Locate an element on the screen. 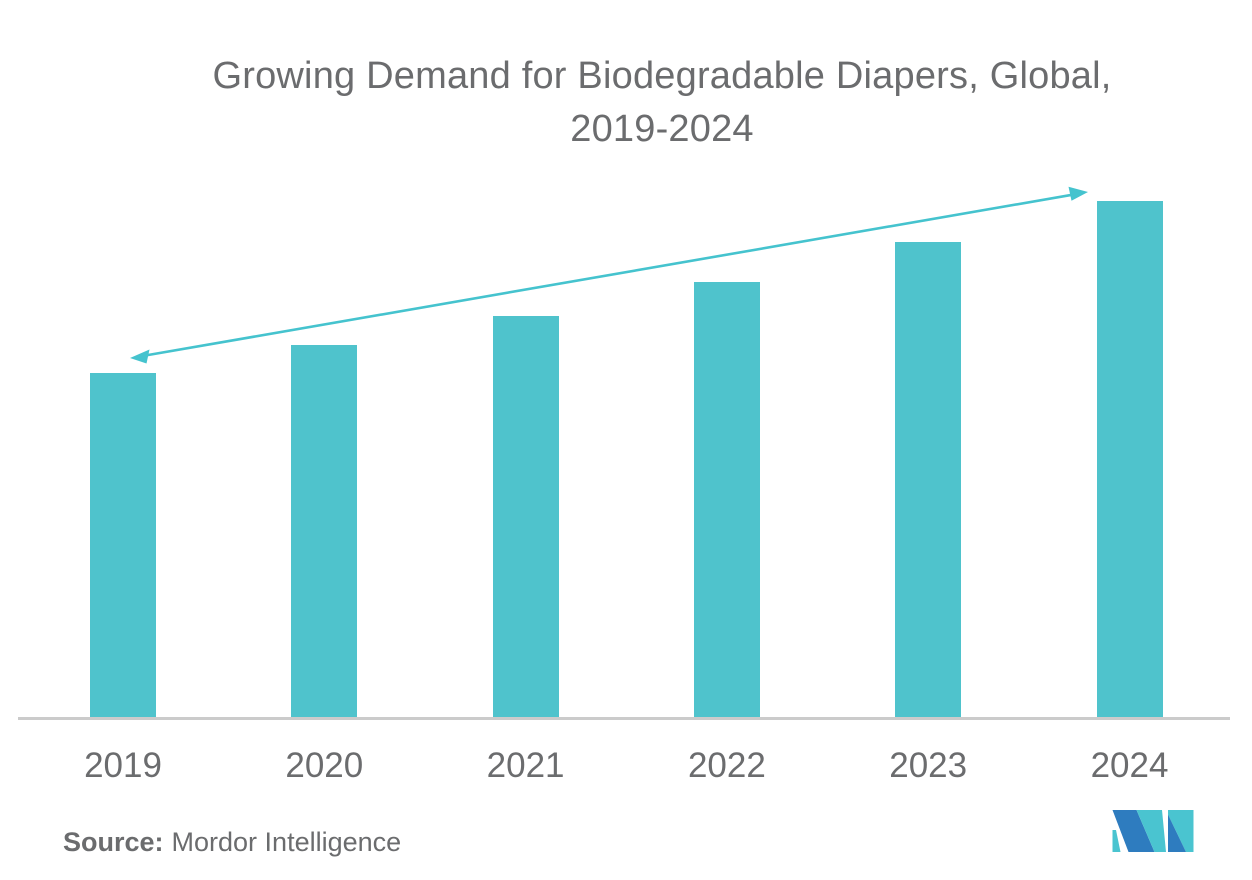 Image resolution: width=1252 pixels, height=880 pixels. logo-right-blue-triangle is located at coordinates (1177, 833).